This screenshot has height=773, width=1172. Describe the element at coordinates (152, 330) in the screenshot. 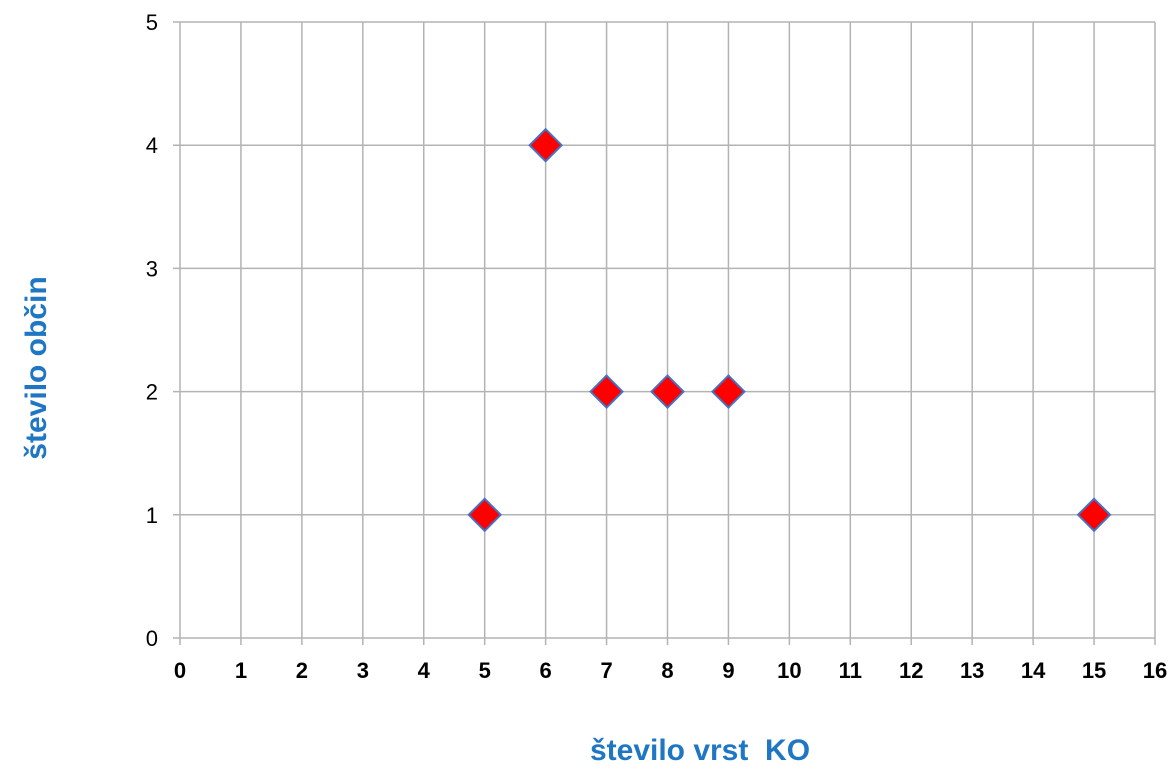

I see `y-tick-labels: 0 1 2 3 4 5` at that location.